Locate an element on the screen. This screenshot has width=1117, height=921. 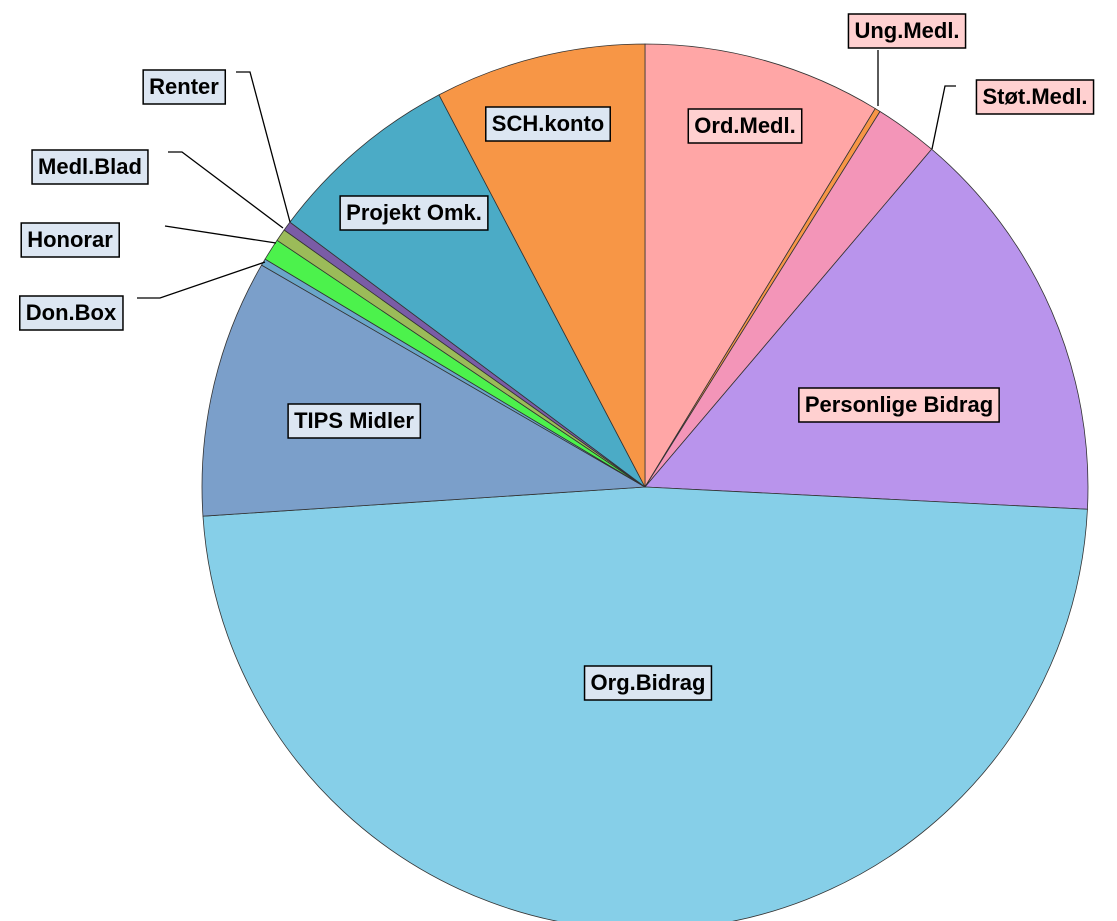
label-text: Ung.Medl. is located at coordinates (906, 30).